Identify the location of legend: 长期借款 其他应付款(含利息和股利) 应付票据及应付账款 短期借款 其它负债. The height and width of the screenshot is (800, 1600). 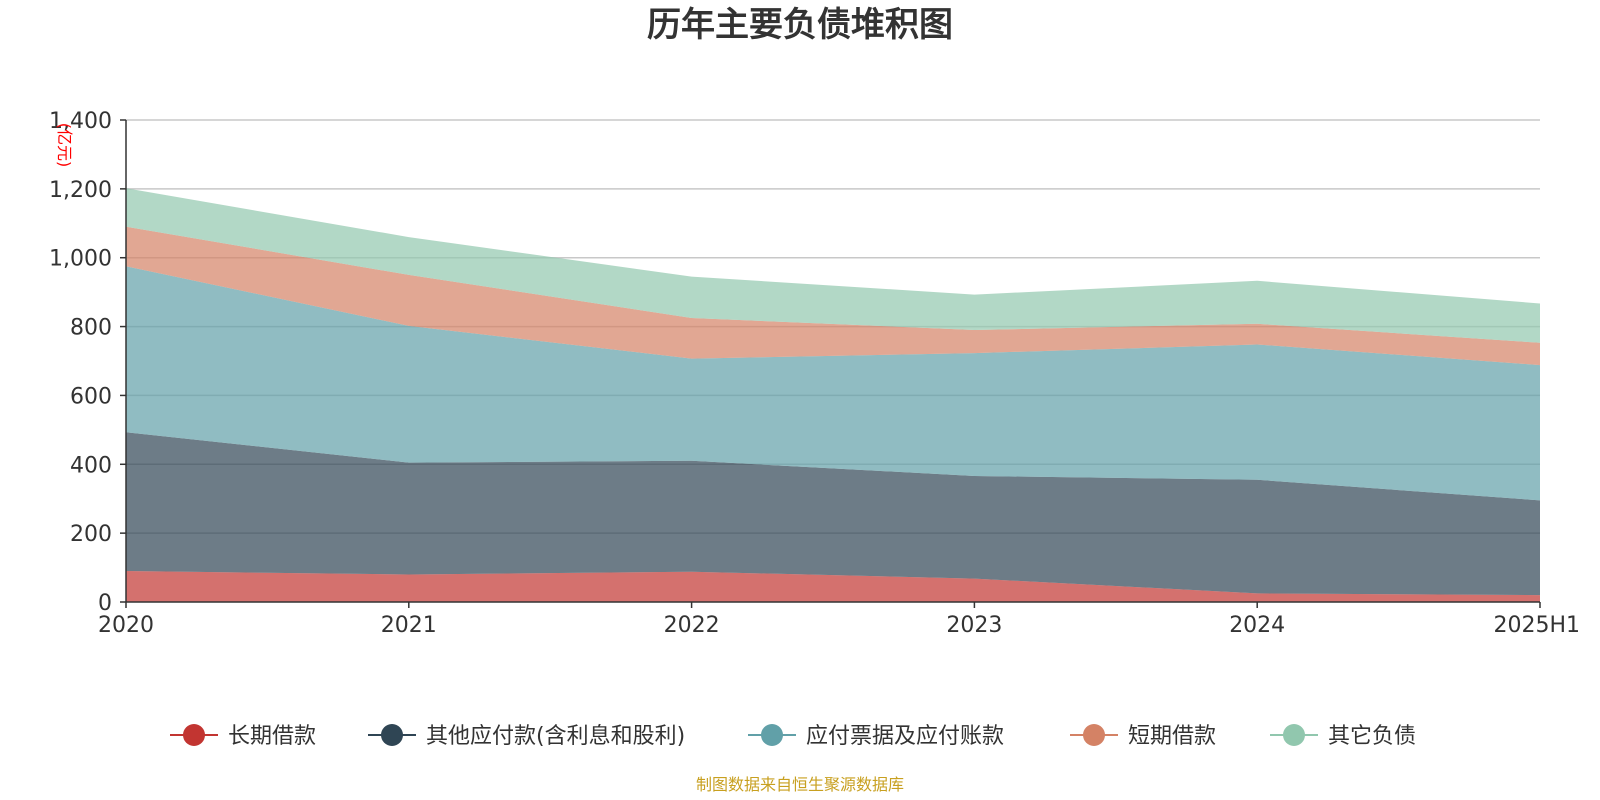
(793, 736).